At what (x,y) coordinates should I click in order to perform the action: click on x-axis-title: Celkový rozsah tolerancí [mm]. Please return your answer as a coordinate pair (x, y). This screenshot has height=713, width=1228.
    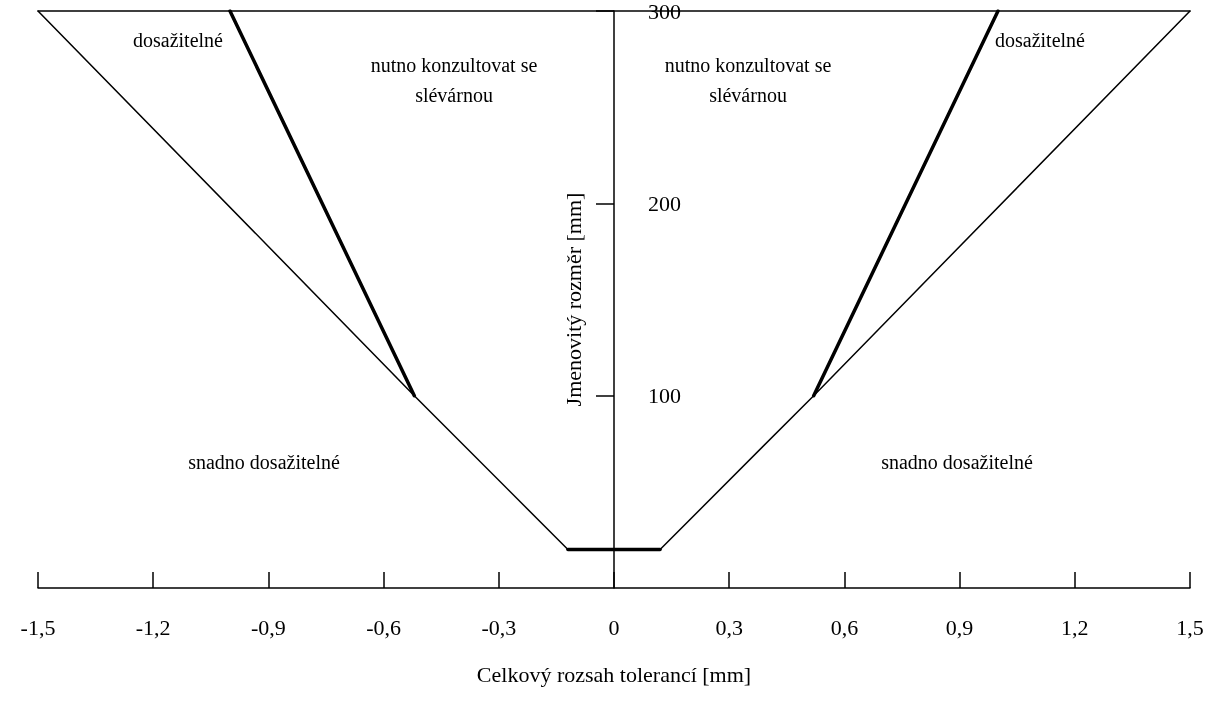
    Looking at the image, I should click on (614, 674).